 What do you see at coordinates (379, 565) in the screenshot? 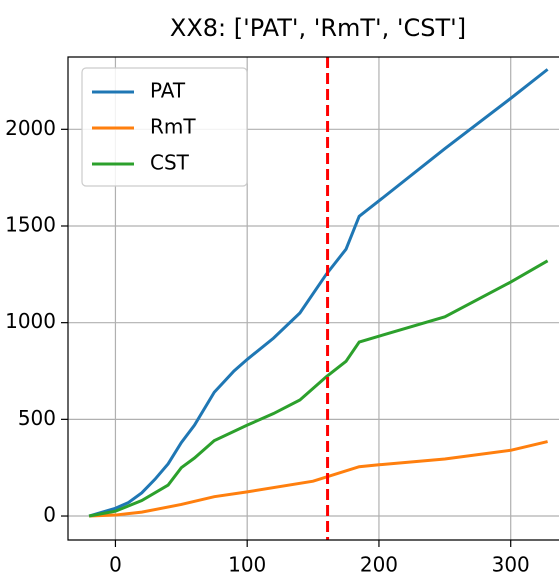
I see `x-tick-label: 200` at bounding box center [379, 565].